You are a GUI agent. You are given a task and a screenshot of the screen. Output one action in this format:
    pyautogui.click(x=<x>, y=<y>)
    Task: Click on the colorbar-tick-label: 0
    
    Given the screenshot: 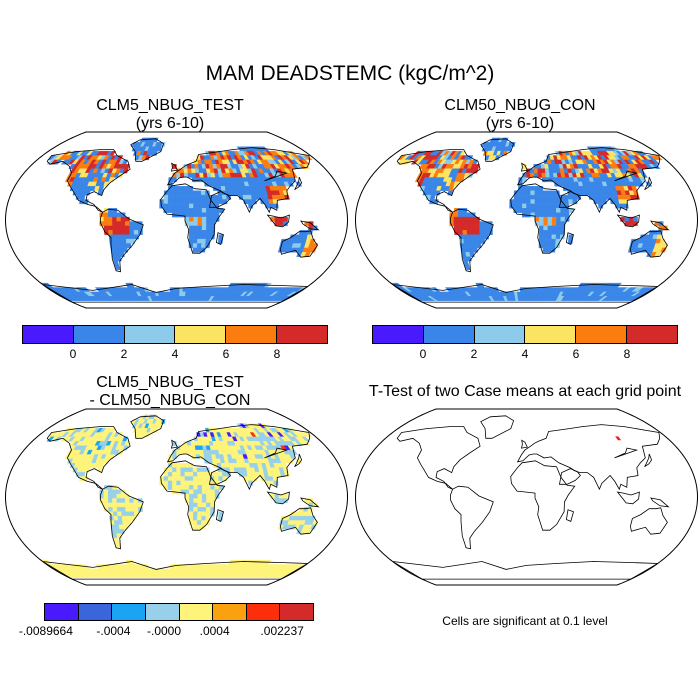 What is the action you would take?
    pyautogui.click(x=73, y=354)
    